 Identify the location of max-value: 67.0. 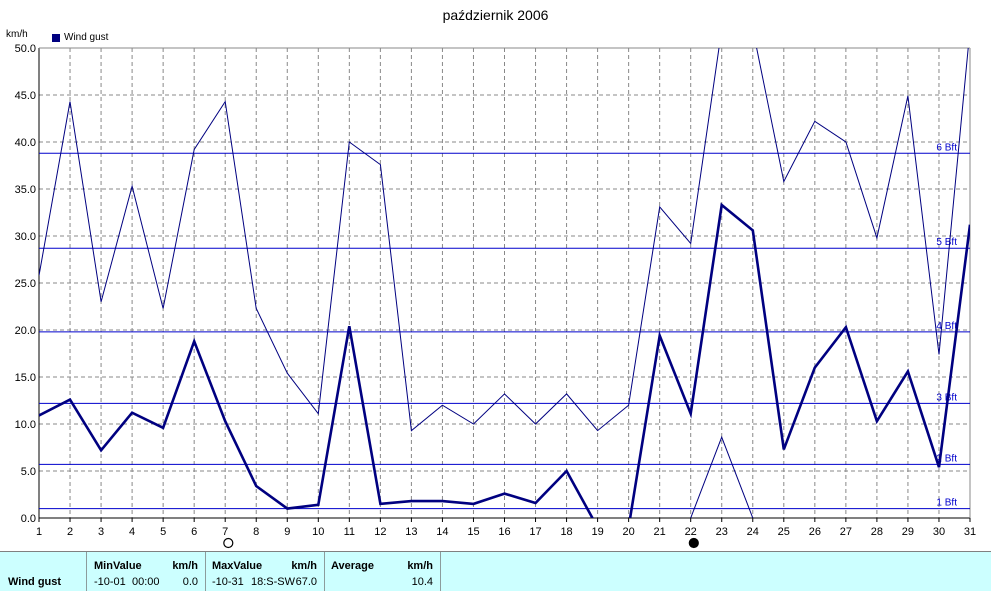
(306, 582).